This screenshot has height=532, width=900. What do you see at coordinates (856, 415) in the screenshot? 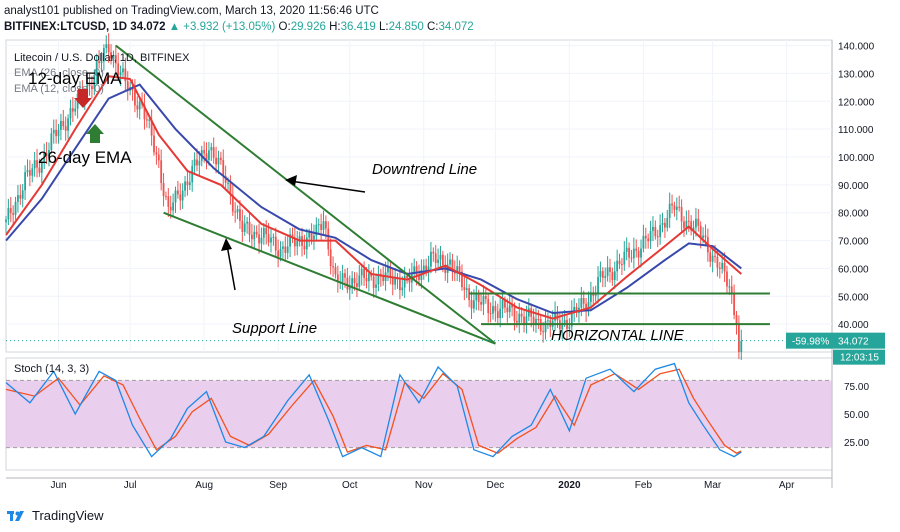
I see `stoch-tick-label: 50.00` at bounding box center [856, 415].